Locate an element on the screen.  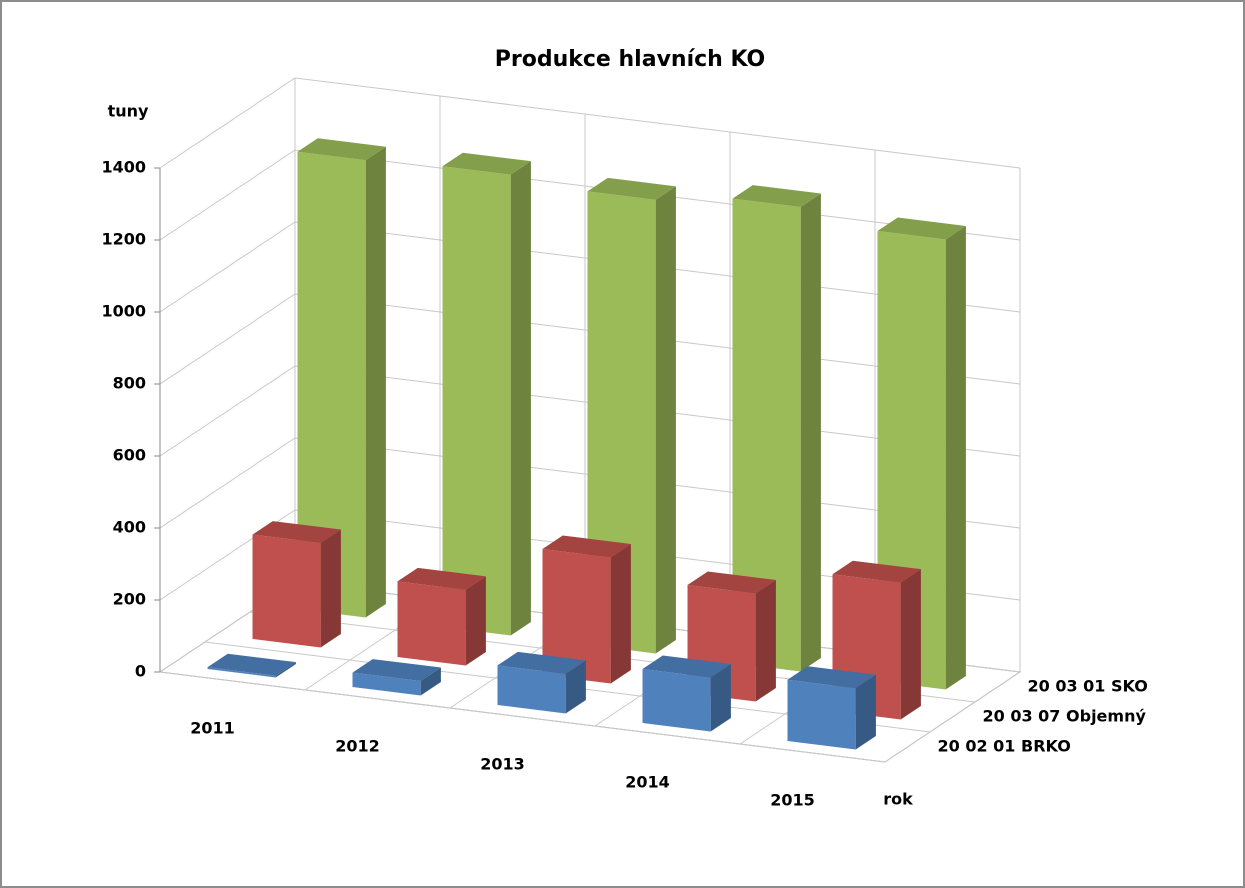
x-tick-label: 2012 is located at coordinates (357, 746).